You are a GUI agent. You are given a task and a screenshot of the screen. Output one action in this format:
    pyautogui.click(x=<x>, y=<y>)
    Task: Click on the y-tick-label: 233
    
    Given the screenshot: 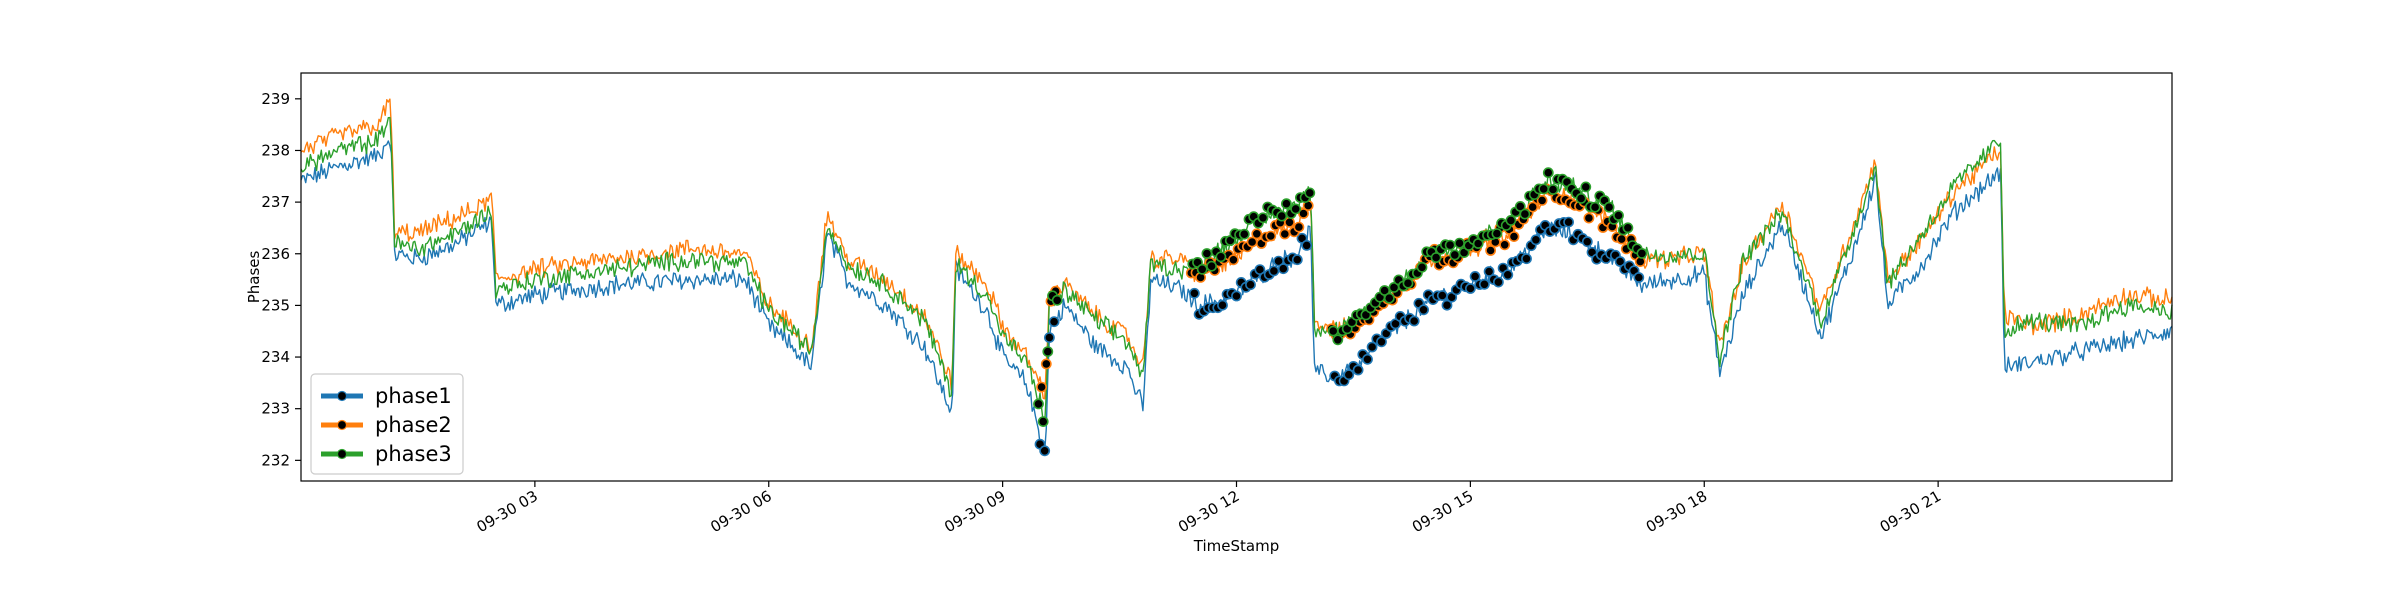 What is the action you would take?
    pyautogui.click(x=275, y=409)
    